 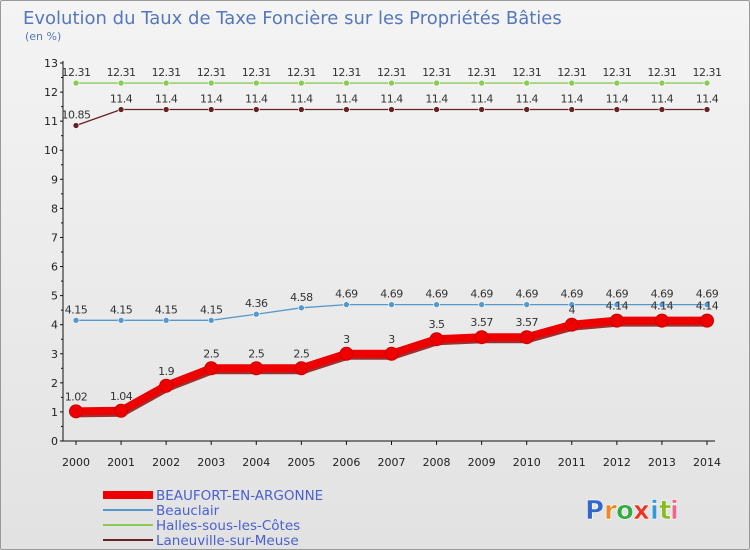 What do you see at coordinates (572, 462) in the screenshot?
I see `x-tick-label: 2011` at bounding box center [572, 462].